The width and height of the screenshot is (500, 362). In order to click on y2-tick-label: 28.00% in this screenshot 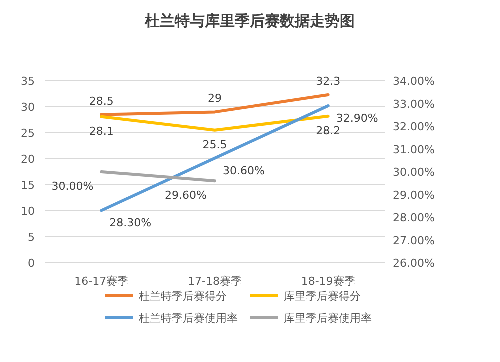, I will do `click(414, 218)`.